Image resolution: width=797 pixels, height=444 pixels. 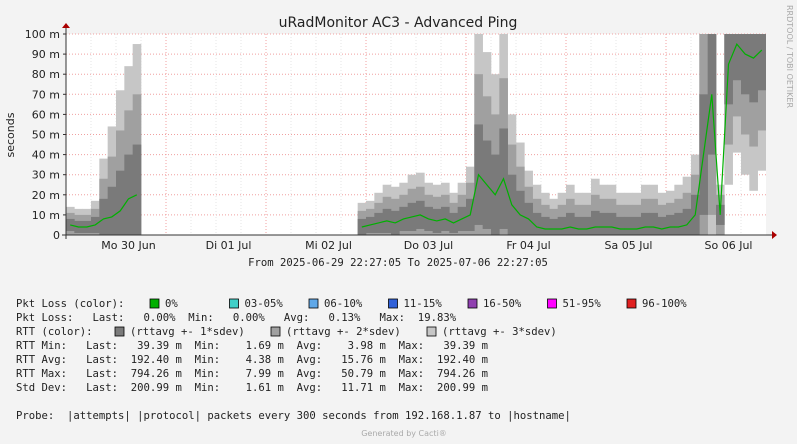 What do you see at coordinates (46, 195) in the screenshot?
I see `y-tick-label: 20 m` at bounding box center [46, 195].